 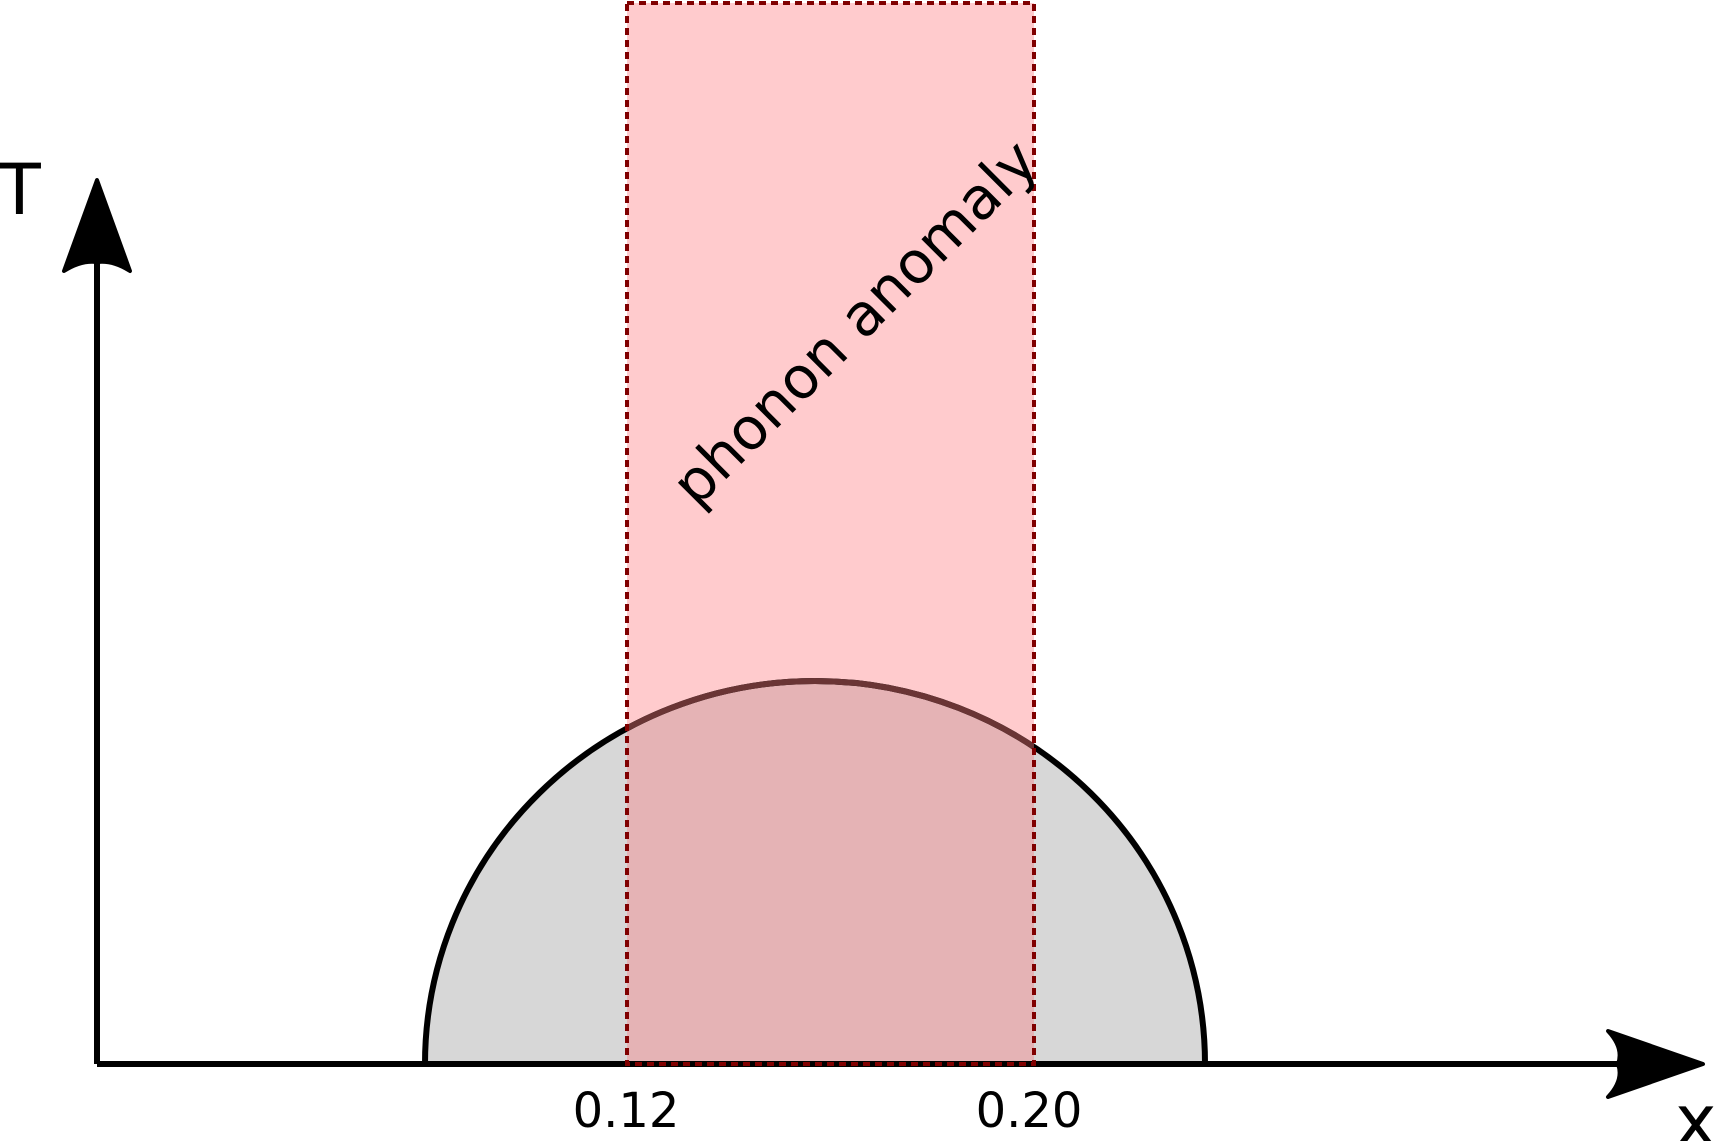 What do you see at coordinates (1695, 1110) in the screenshot?
I see `x-axis-label: x` at bounding box center [1695, 1110].